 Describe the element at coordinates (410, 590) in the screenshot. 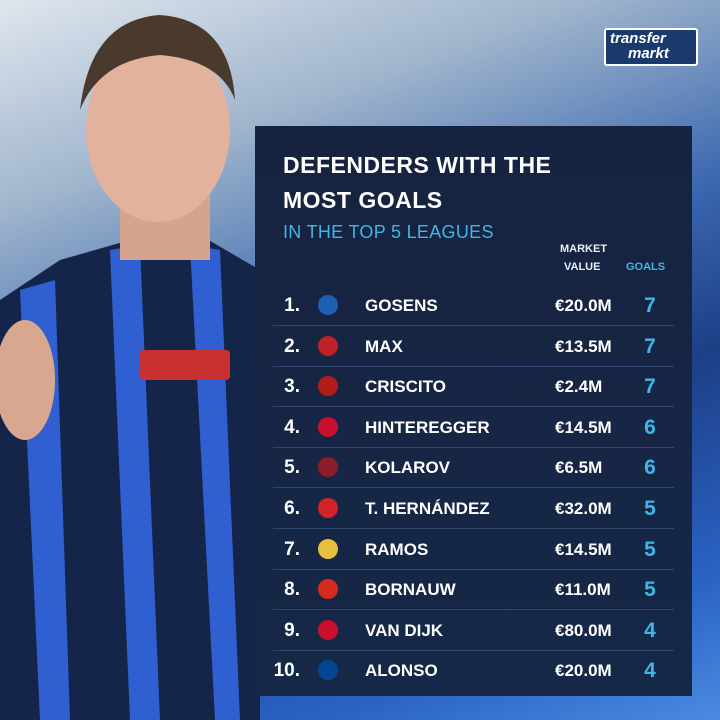

I see `player-name: BORNAUW` at that location.